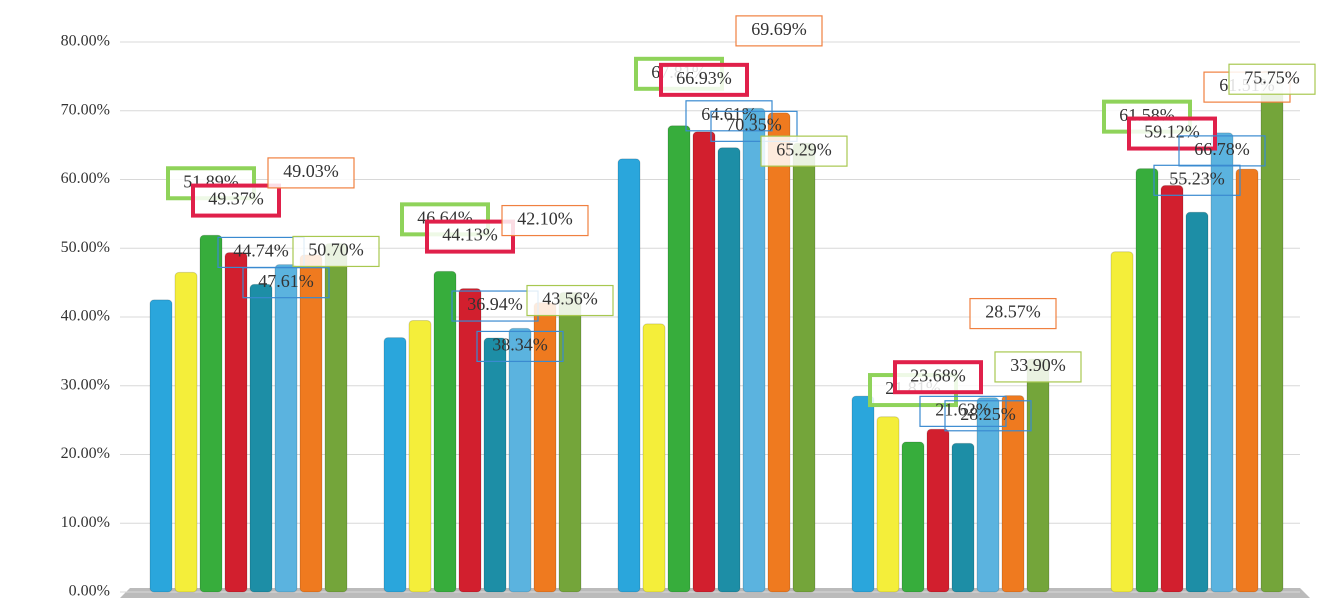 The image size is (1334, 608). Describe the element at coordinates (89, 591) in the screenshot. I see `y-tick-label: 0.00%` at that location.